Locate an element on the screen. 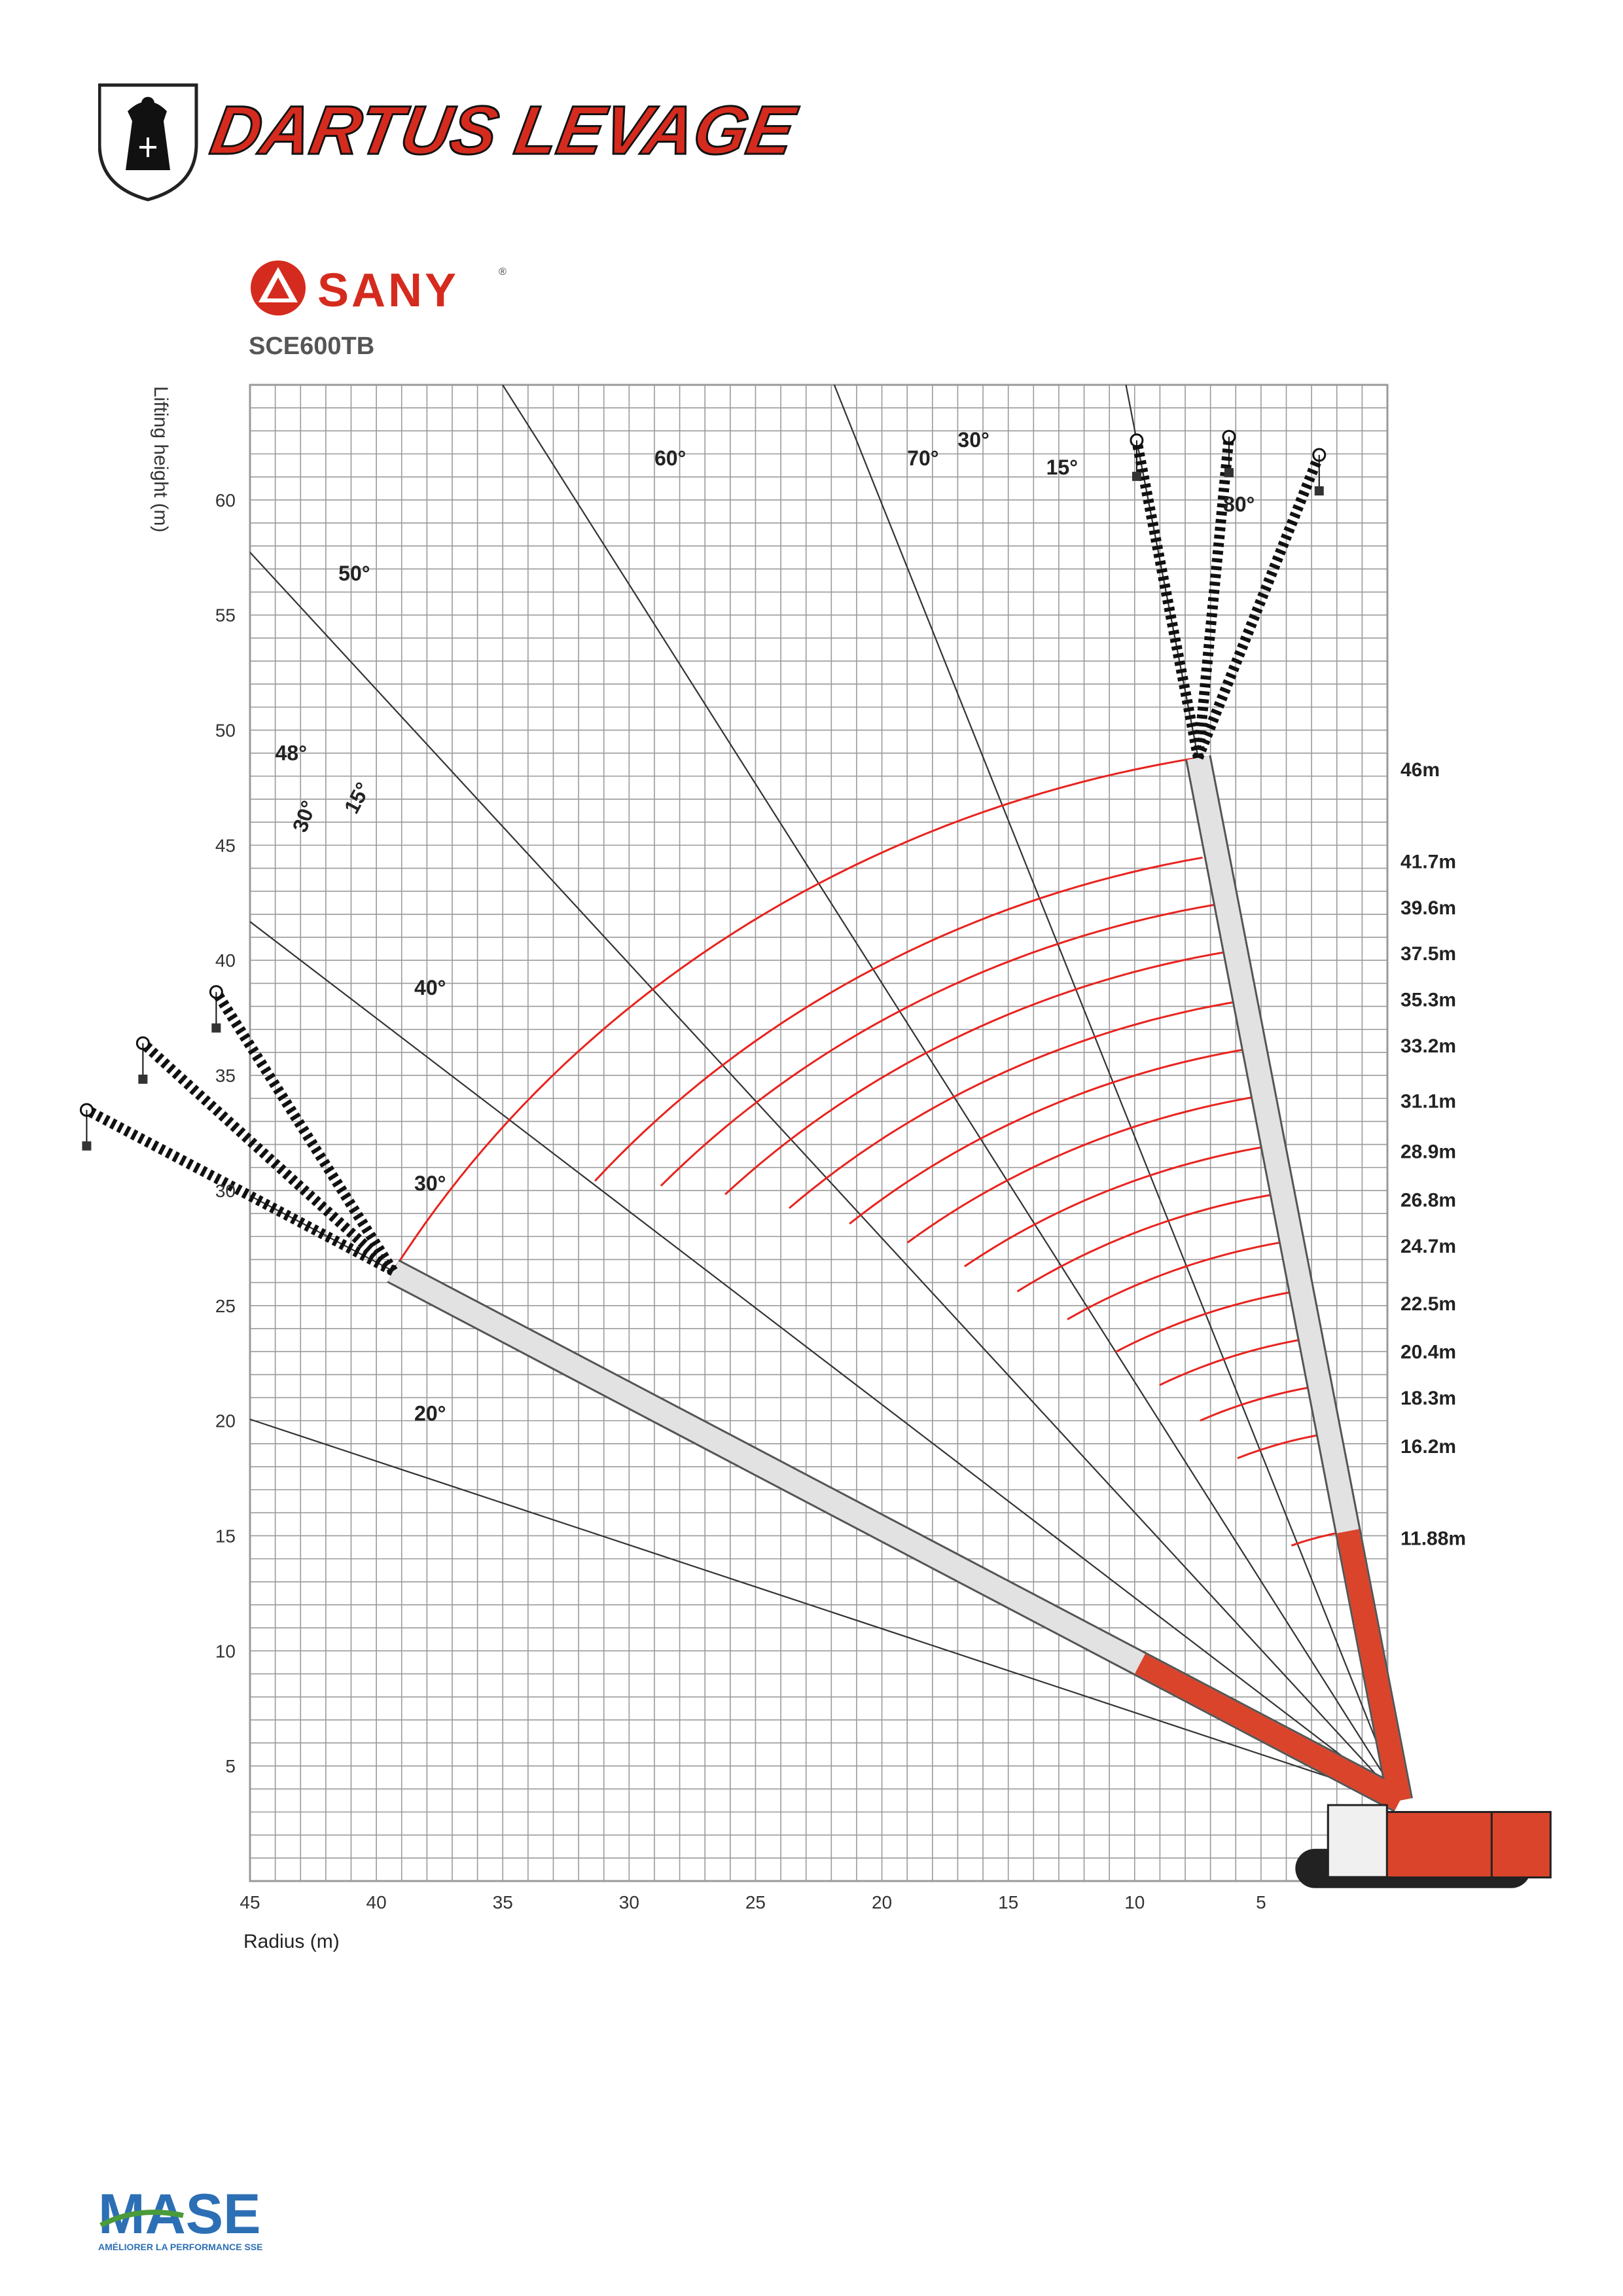 The image size is (1623, 2296). jib-30-30-hook is located at coordinates (216, 1028).